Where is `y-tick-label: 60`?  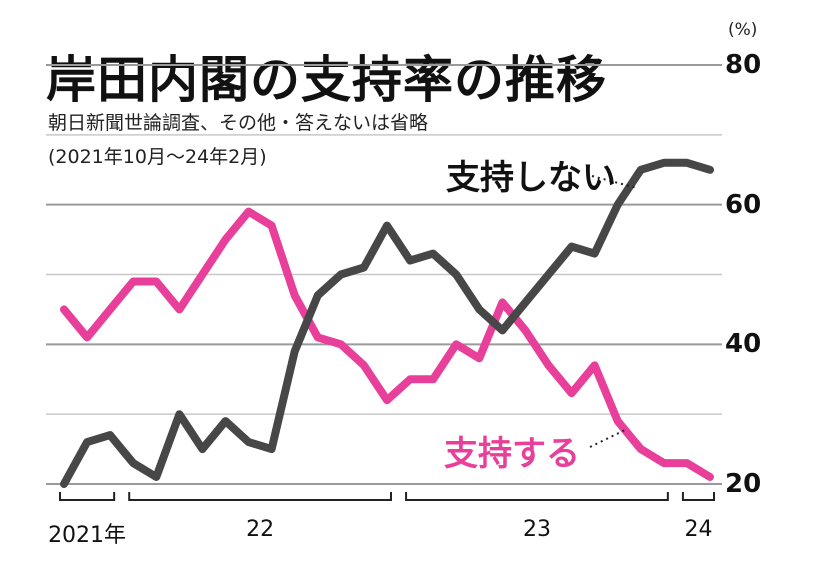
y-tick-label: 60 is located at coordinates (743, 204).